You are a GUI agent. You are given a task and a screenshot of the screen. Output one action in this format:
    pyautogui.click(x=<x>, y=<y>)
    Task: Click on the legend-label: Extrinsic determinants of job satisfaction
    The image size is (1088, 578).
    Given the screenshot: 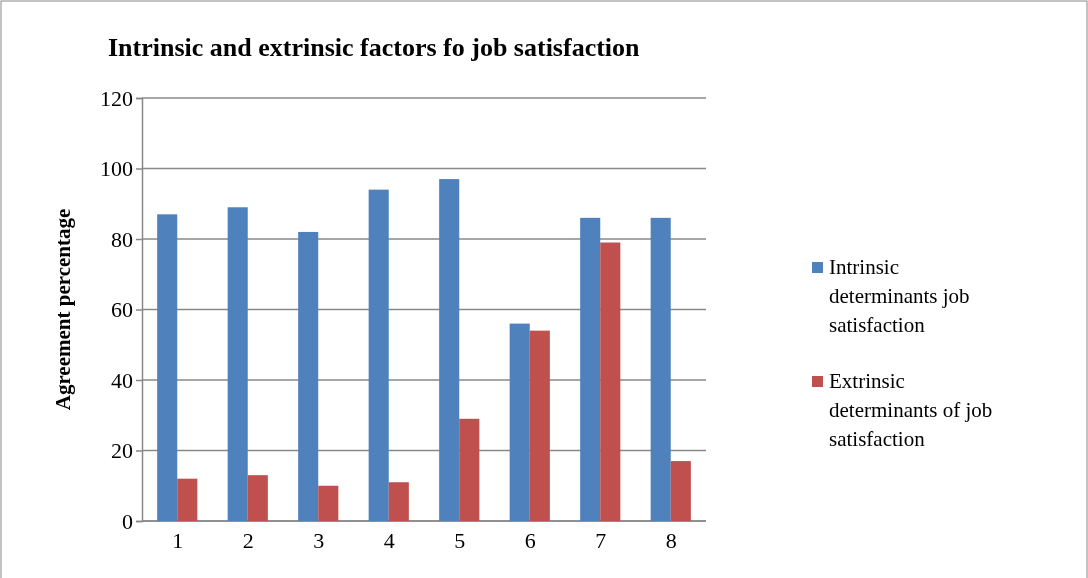 What is the action you would take?
    pyautogui.click(x=911, y=410)
    